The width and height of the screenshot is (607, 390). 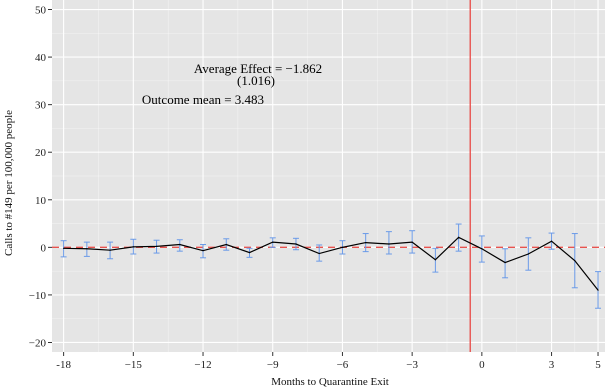 I want to click on x-tick-label: −3, so click(x=412, y=365).